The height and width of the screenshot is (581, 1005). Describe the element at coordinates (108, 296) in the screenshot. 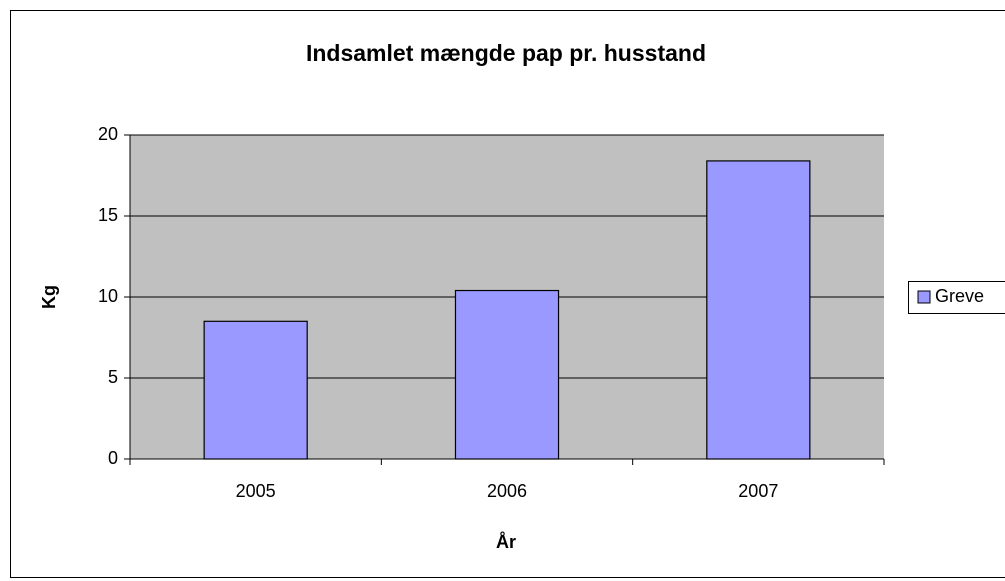

I see `y-tick-label: 10` at that location.